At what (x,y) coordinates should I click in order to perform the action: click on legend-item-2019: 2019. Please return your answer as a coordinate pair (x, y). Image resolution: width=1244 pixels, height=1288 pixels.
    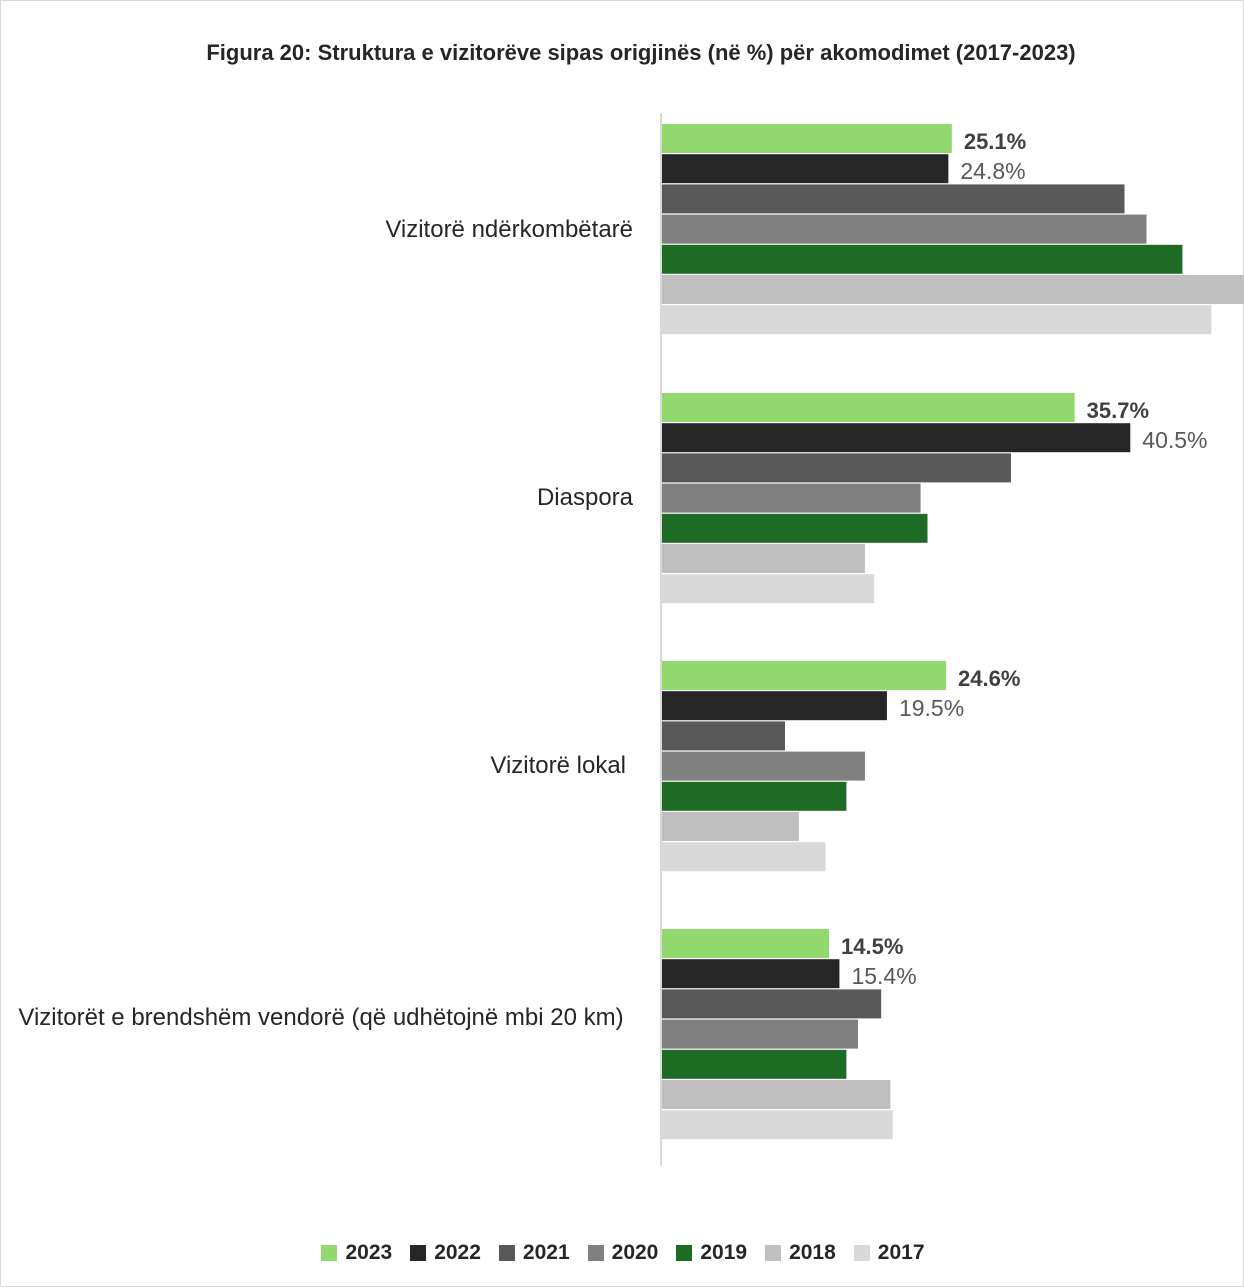
    Looking at the image, I should click on (711, 1253).